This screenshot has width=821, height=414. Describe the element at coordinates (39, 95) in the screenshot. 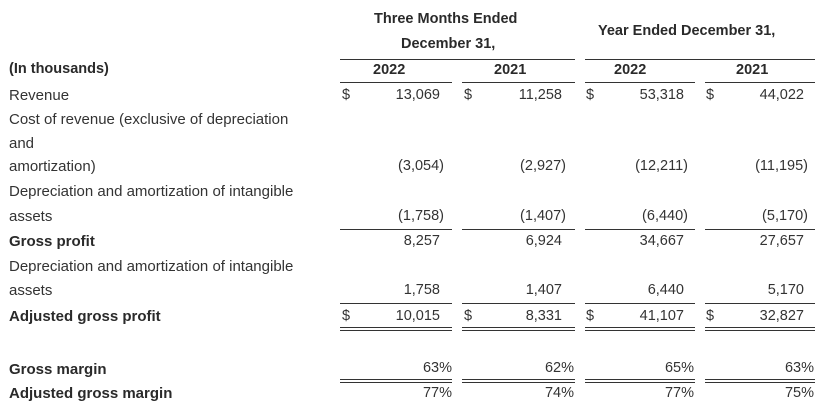

I see `row-label-revenue: Revenue` at that location.